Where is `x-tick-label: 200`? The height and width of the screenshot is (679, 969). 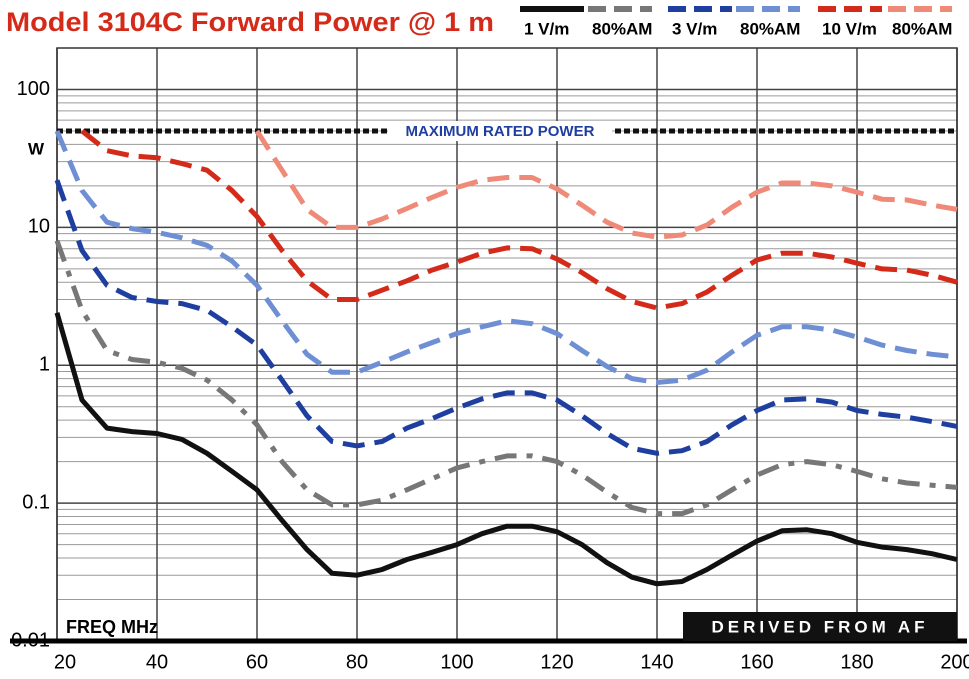 x-tick-label: 200 is located at coordinates (954, 662).